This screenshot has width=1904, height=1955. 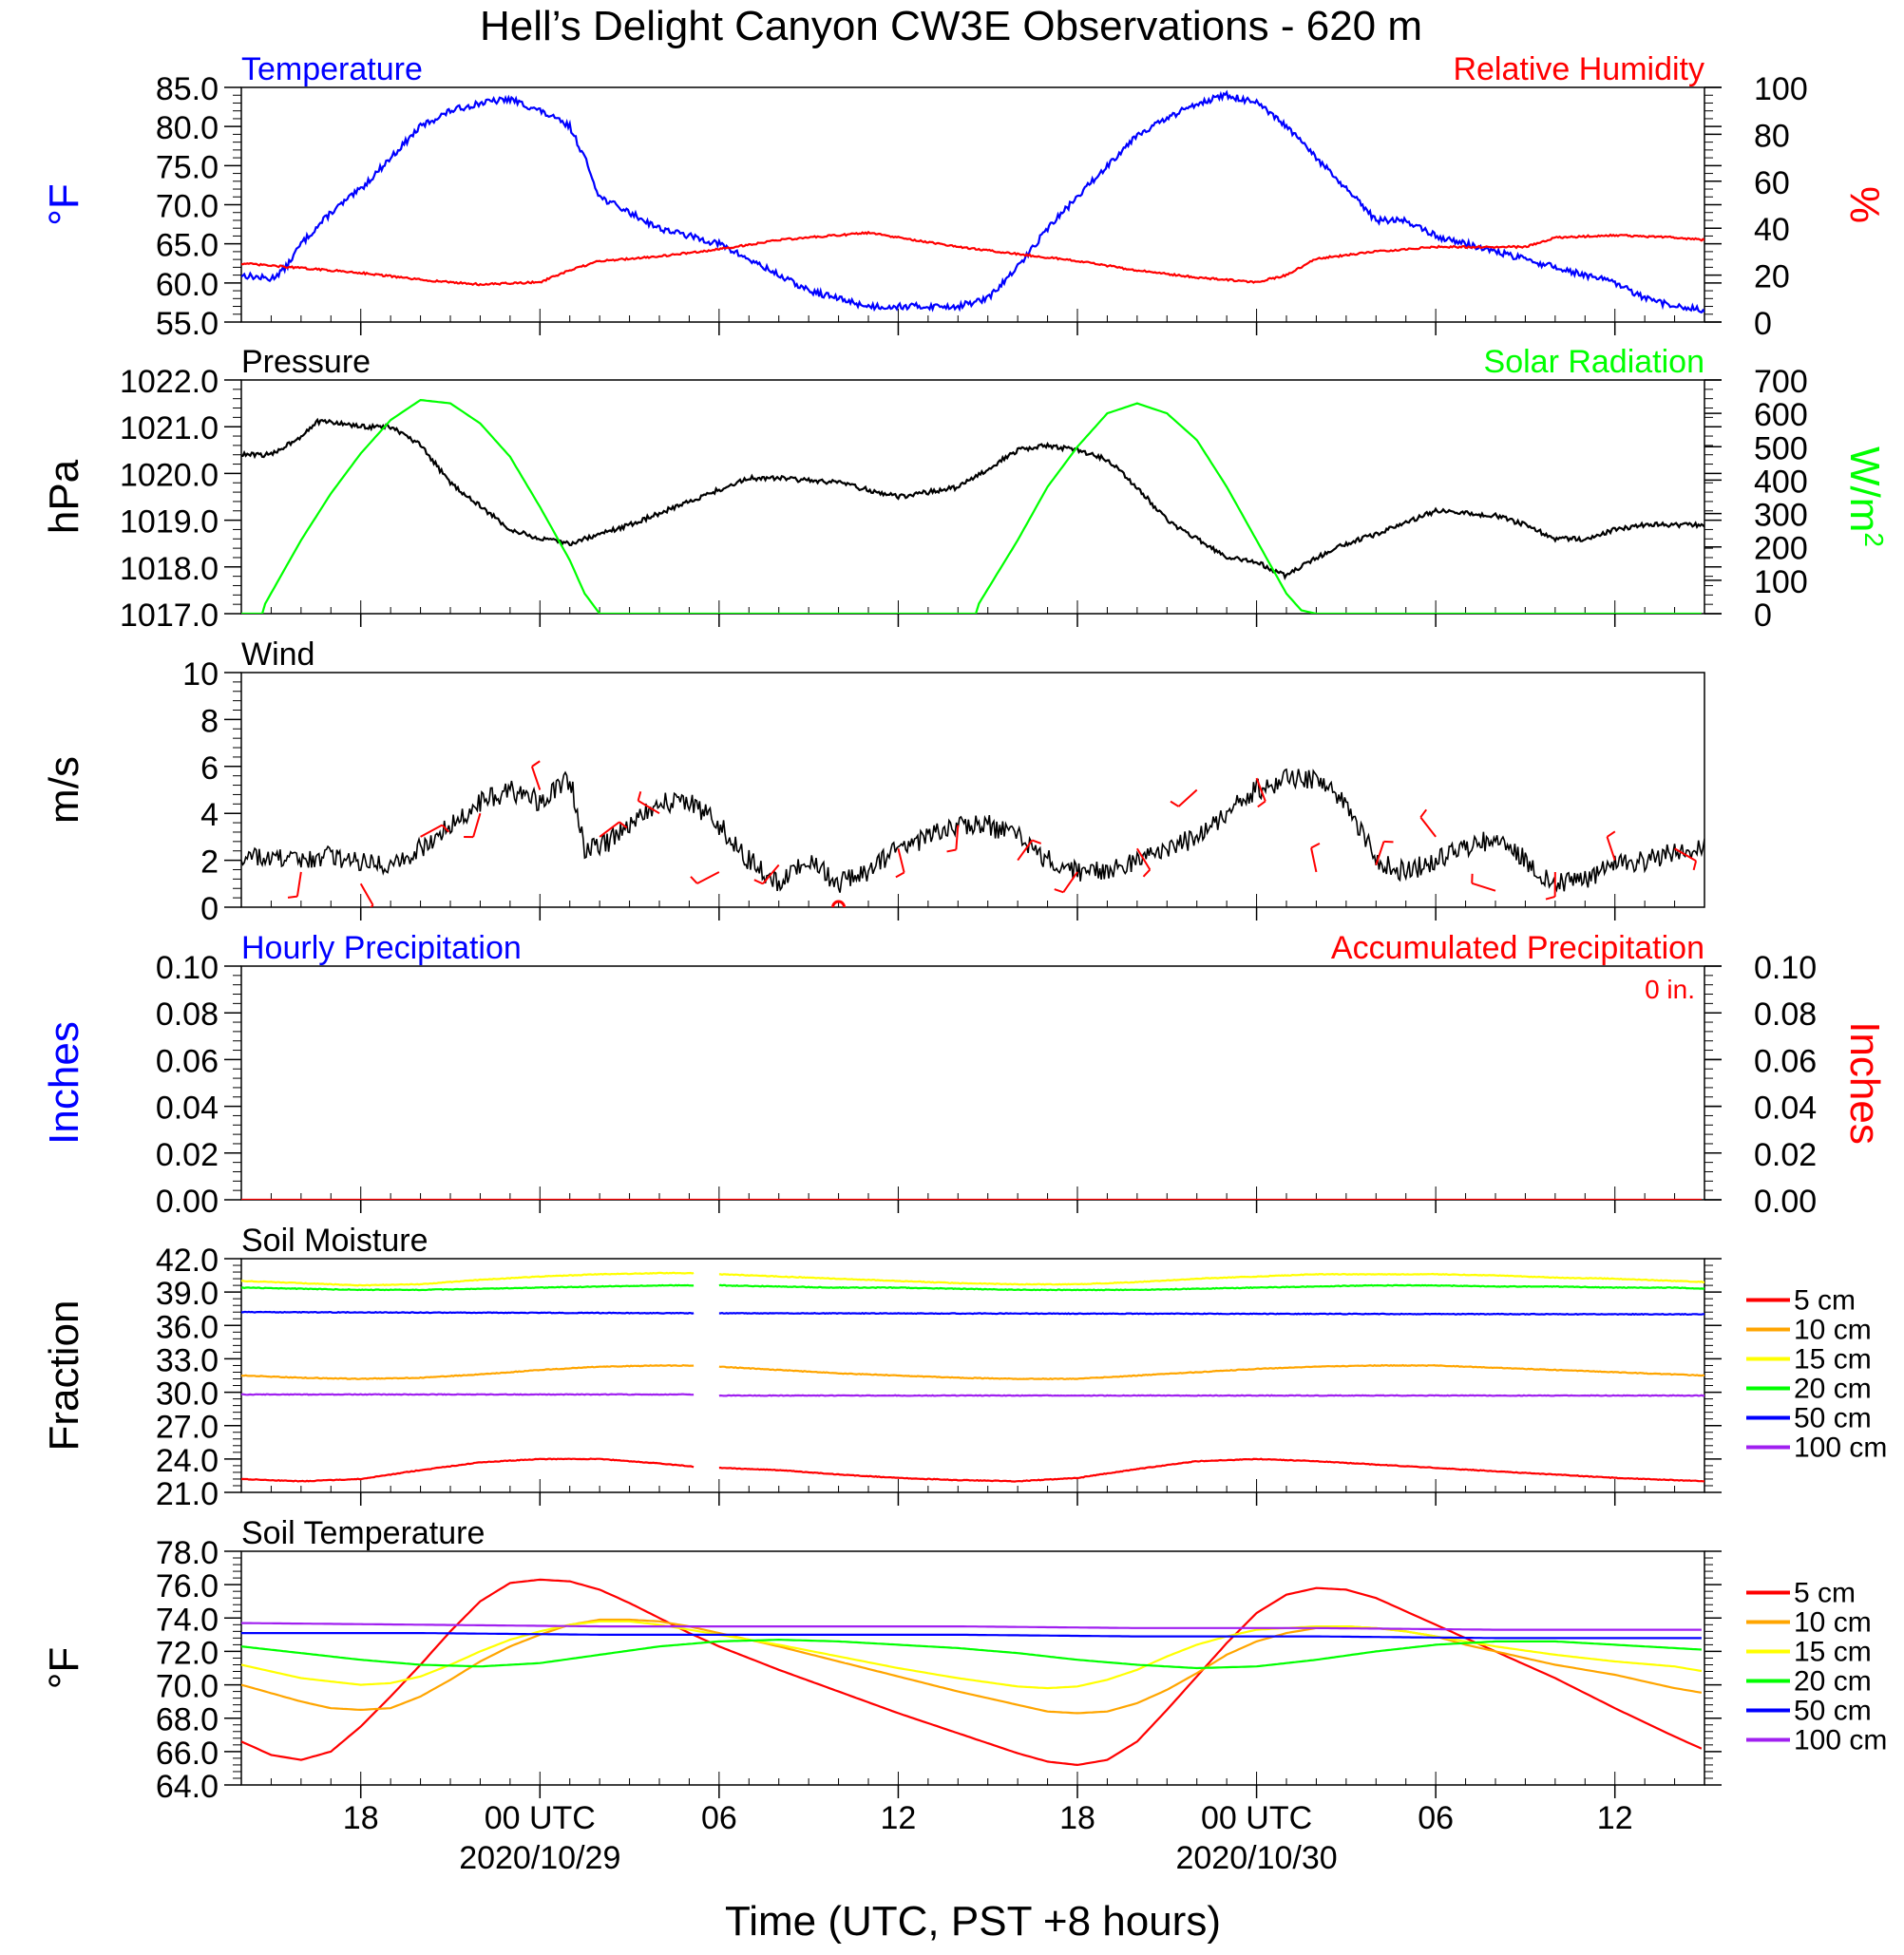 I want to click on y-tick-label-left: 80.0, so click(x=187, y=128).